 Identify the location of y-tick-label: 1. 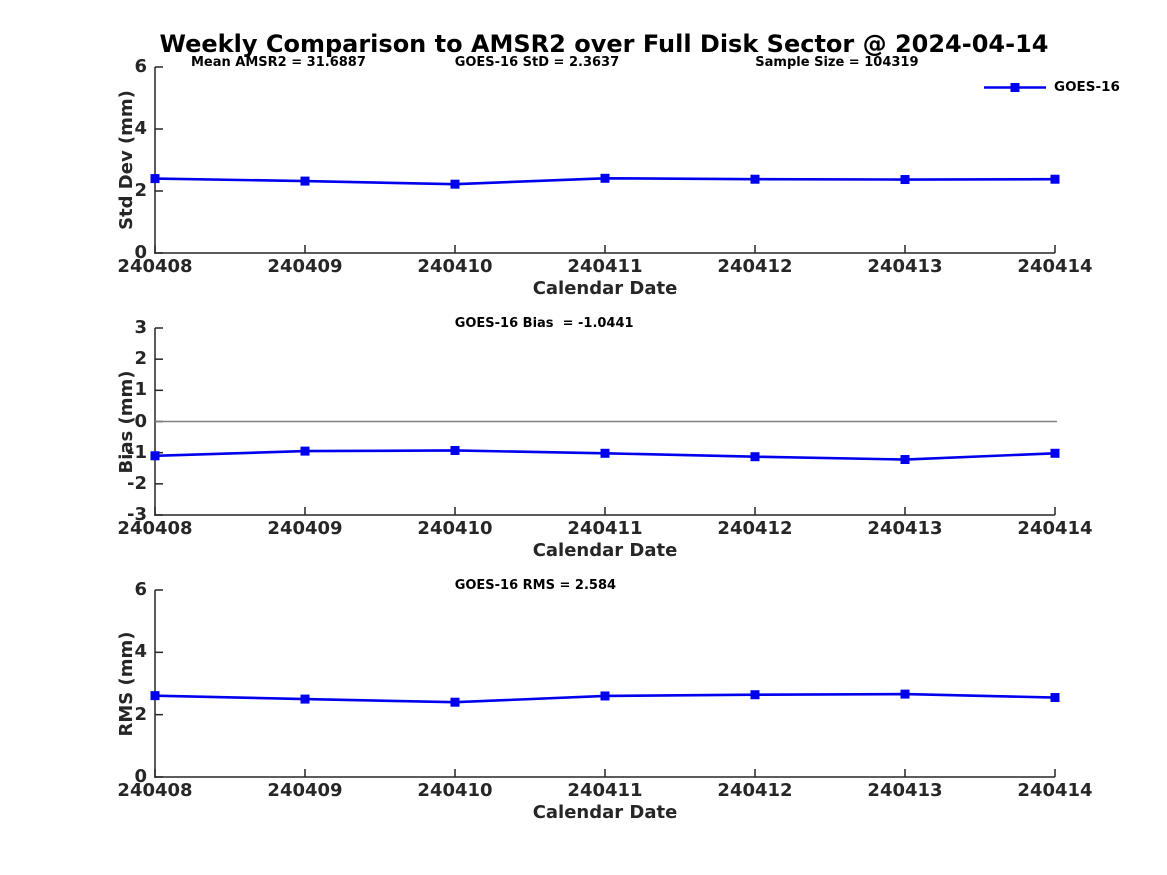
(140, 390).